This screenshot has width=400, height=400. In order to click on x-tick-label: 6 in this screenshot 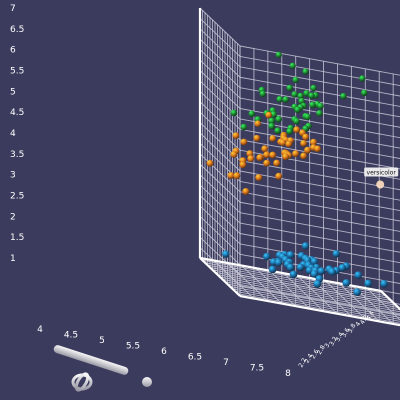, I will do `click(164, 352)`.